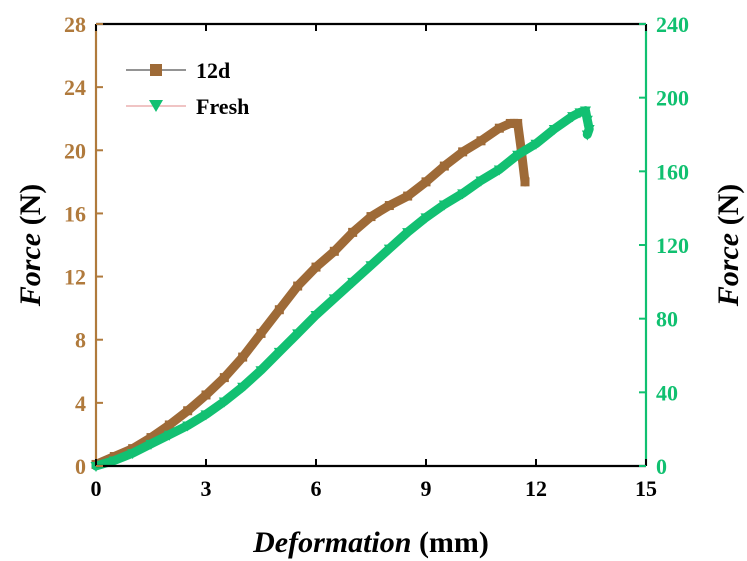 This screenshot has width=747, height=561. I want to click on y-right-tick-label-5: 200, so click(672, 98).